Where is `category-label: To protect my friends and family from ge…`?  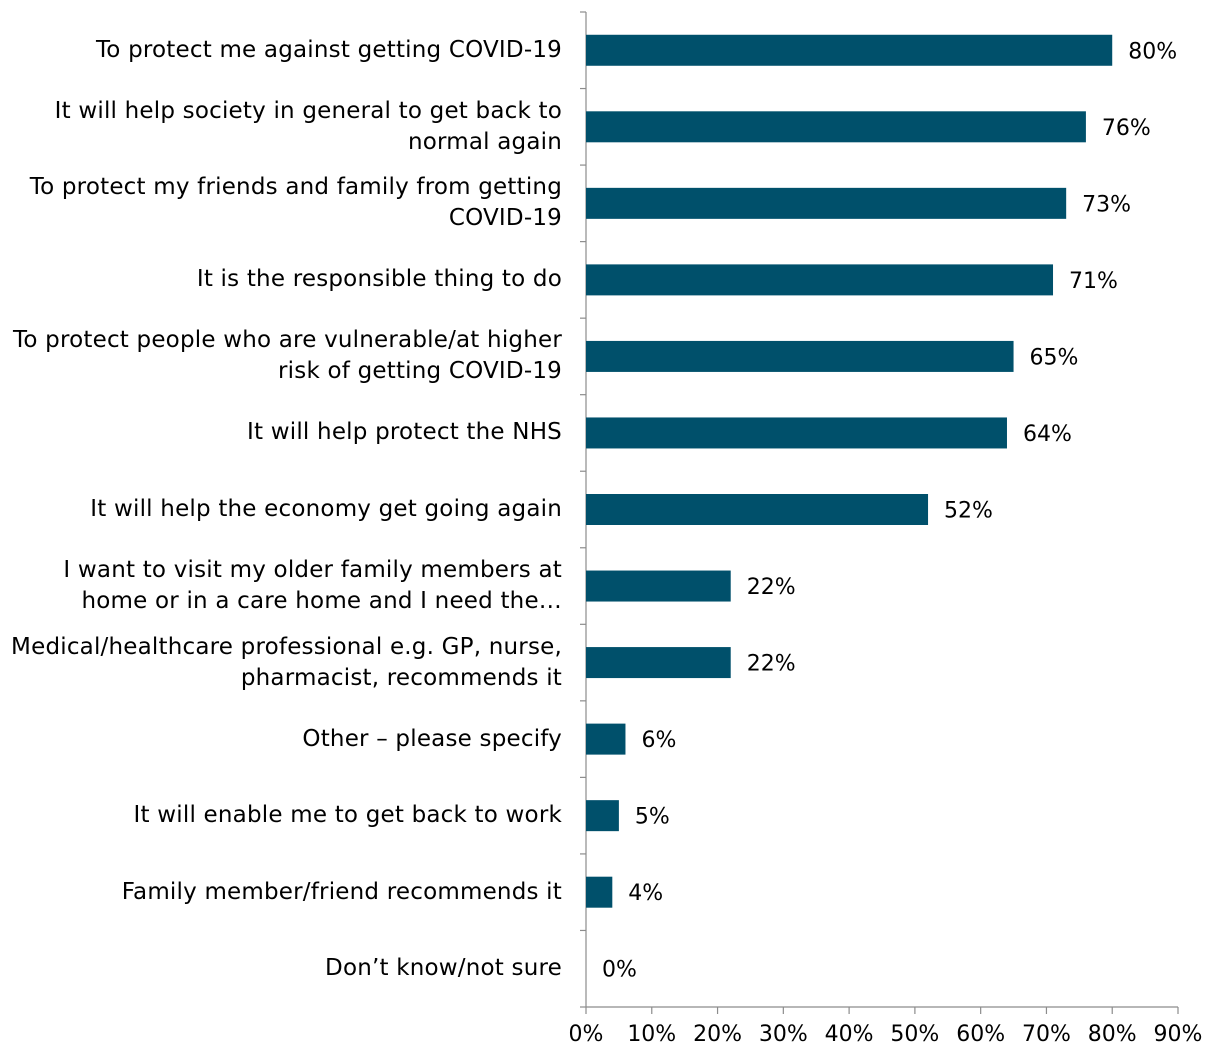 category-label: To protect my friends and family from ge… is located at coordinates (295, 203).